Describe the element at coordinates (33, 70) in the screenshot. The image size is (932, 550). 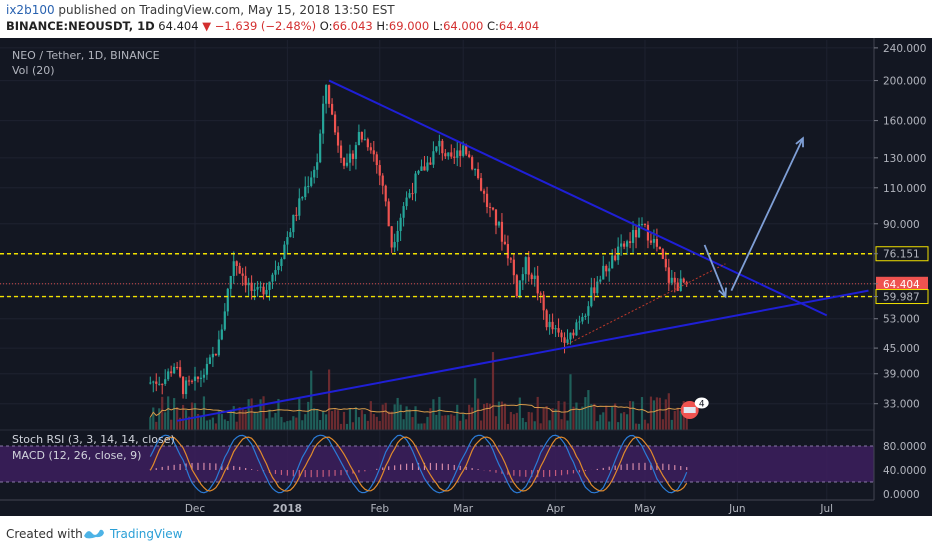
I see `volume-legend: Vol (20)` at that location.